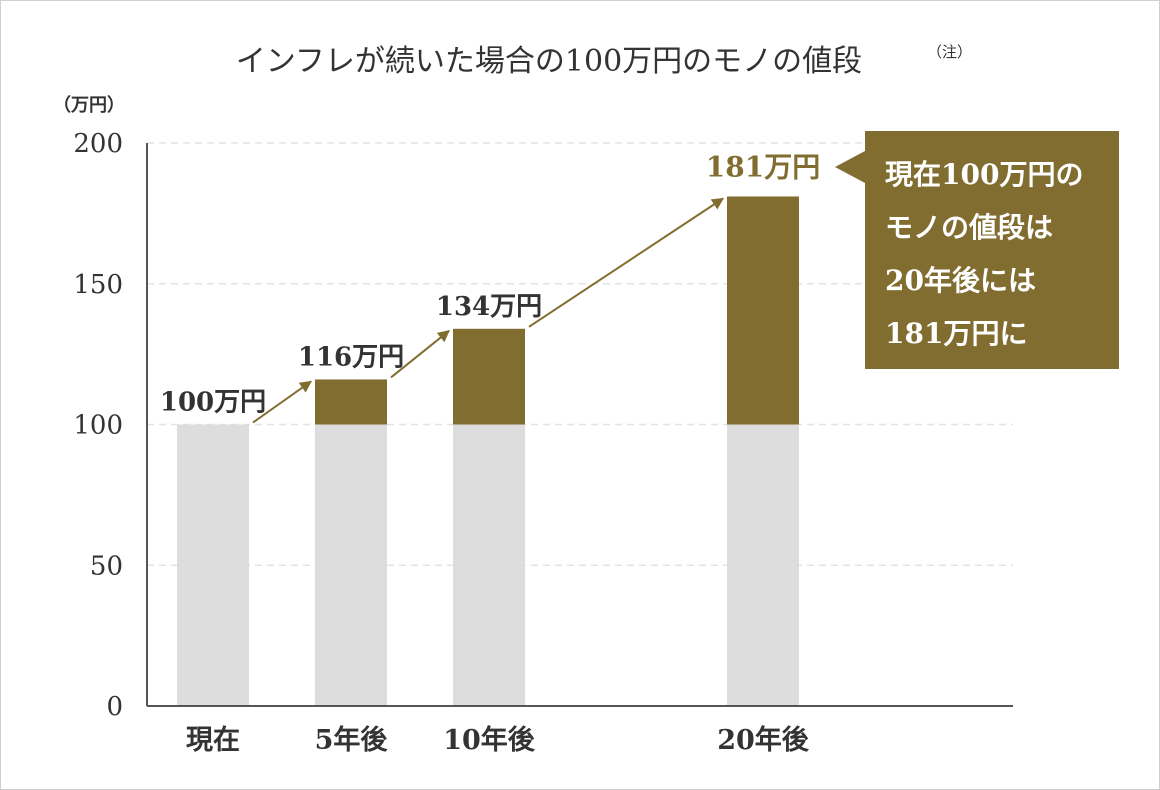 This screenshot has width=1160, height=790. I want to click on chart-title: インフレが続いた場合の100万円のモノの値段, so click(549, 61).